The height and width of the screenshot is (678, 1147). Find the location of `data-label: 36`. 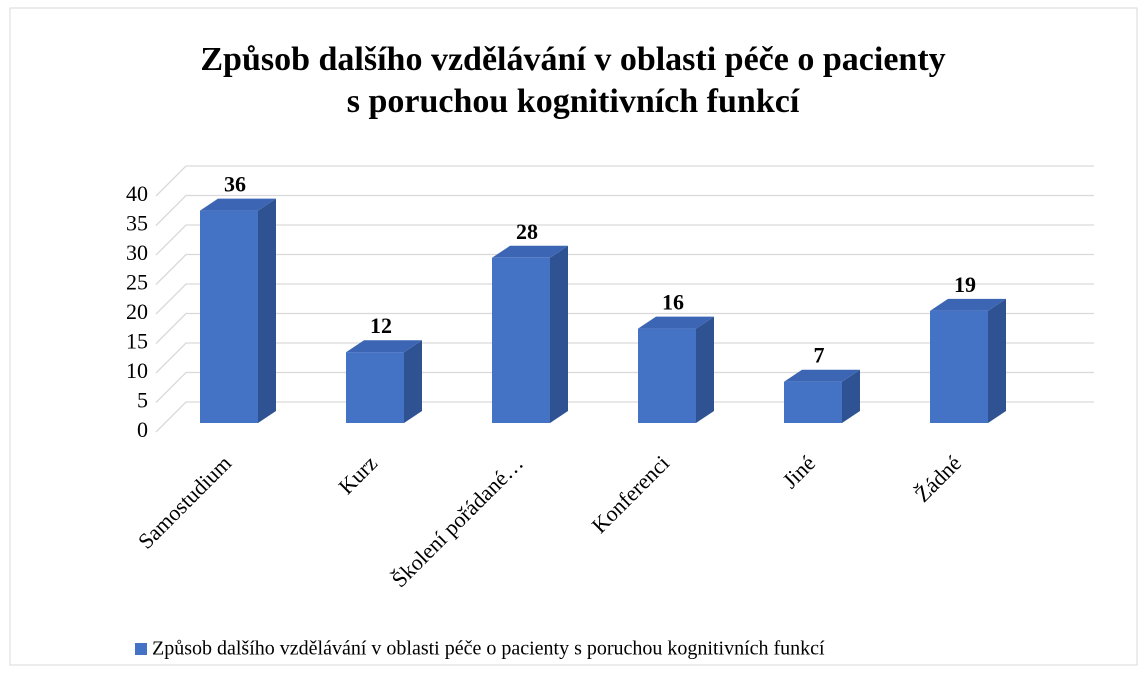

data-label: 36 is located at coordinates (235, 184).